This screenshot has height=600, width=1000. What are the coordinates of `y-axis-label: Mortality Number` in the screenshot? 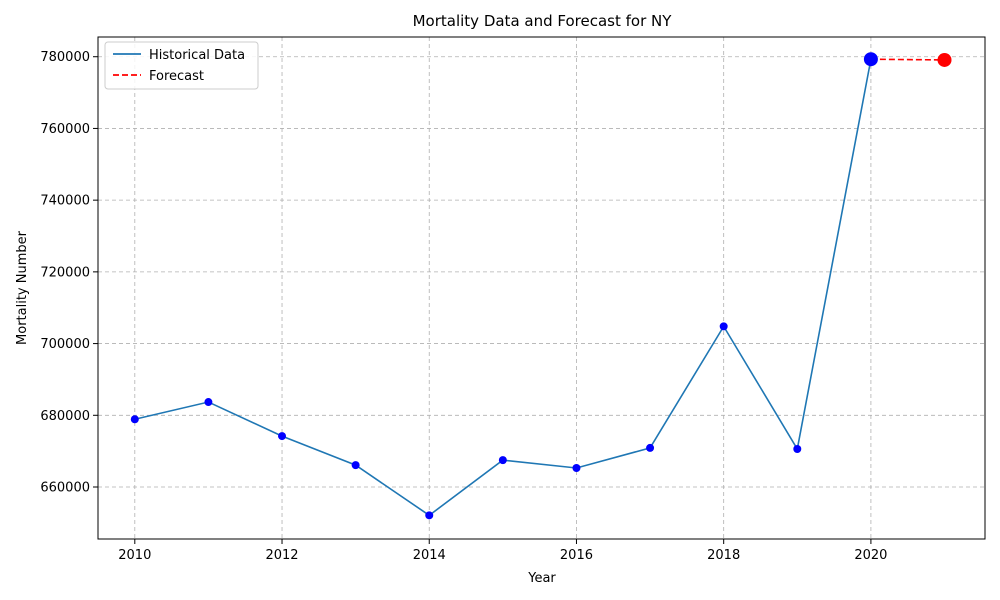 It's located at (22, 287).